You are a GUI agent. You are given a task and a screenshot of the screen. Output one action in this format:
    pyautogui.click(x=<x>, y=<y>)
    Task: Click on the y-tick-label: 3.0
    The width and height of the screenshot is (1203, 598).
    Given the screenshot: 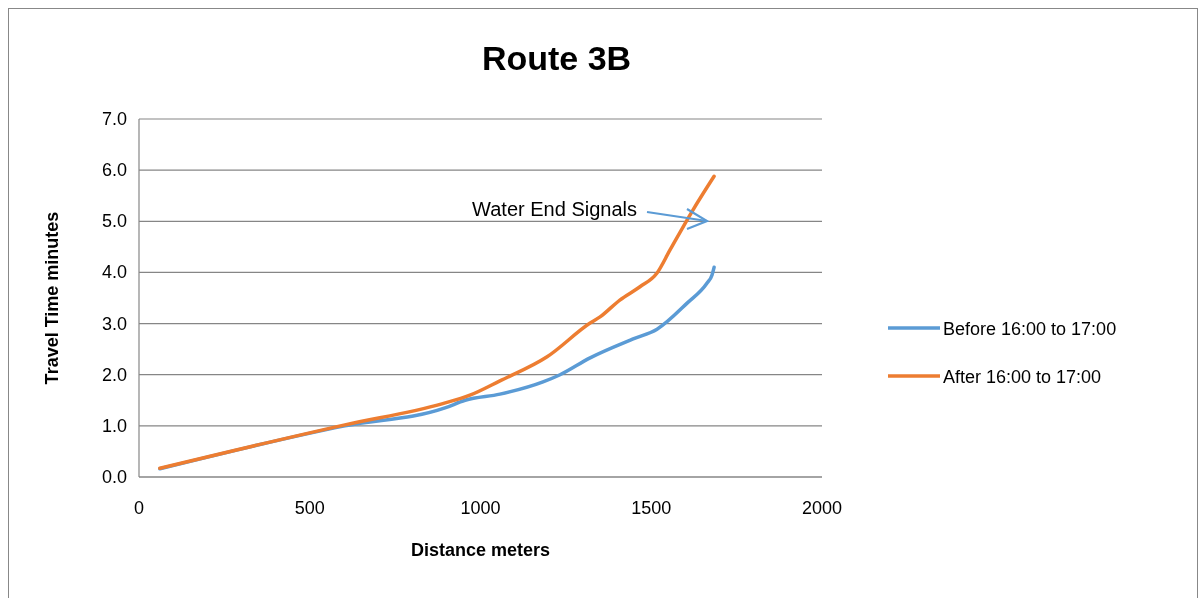 What is the action you would take?
    pyautogui.click(x=114, y=323)
    